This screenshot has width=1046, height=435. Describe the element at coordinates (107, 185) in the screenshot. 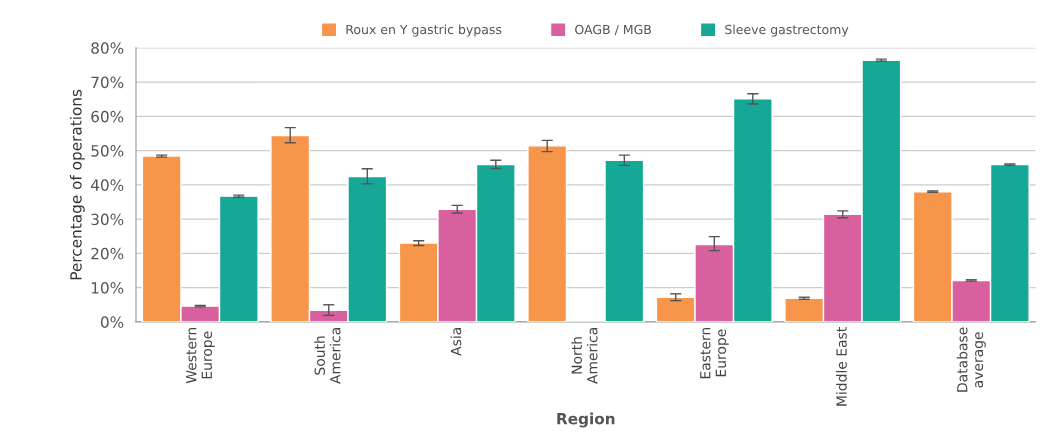

I see `y-tick-label: 40%` at that location.